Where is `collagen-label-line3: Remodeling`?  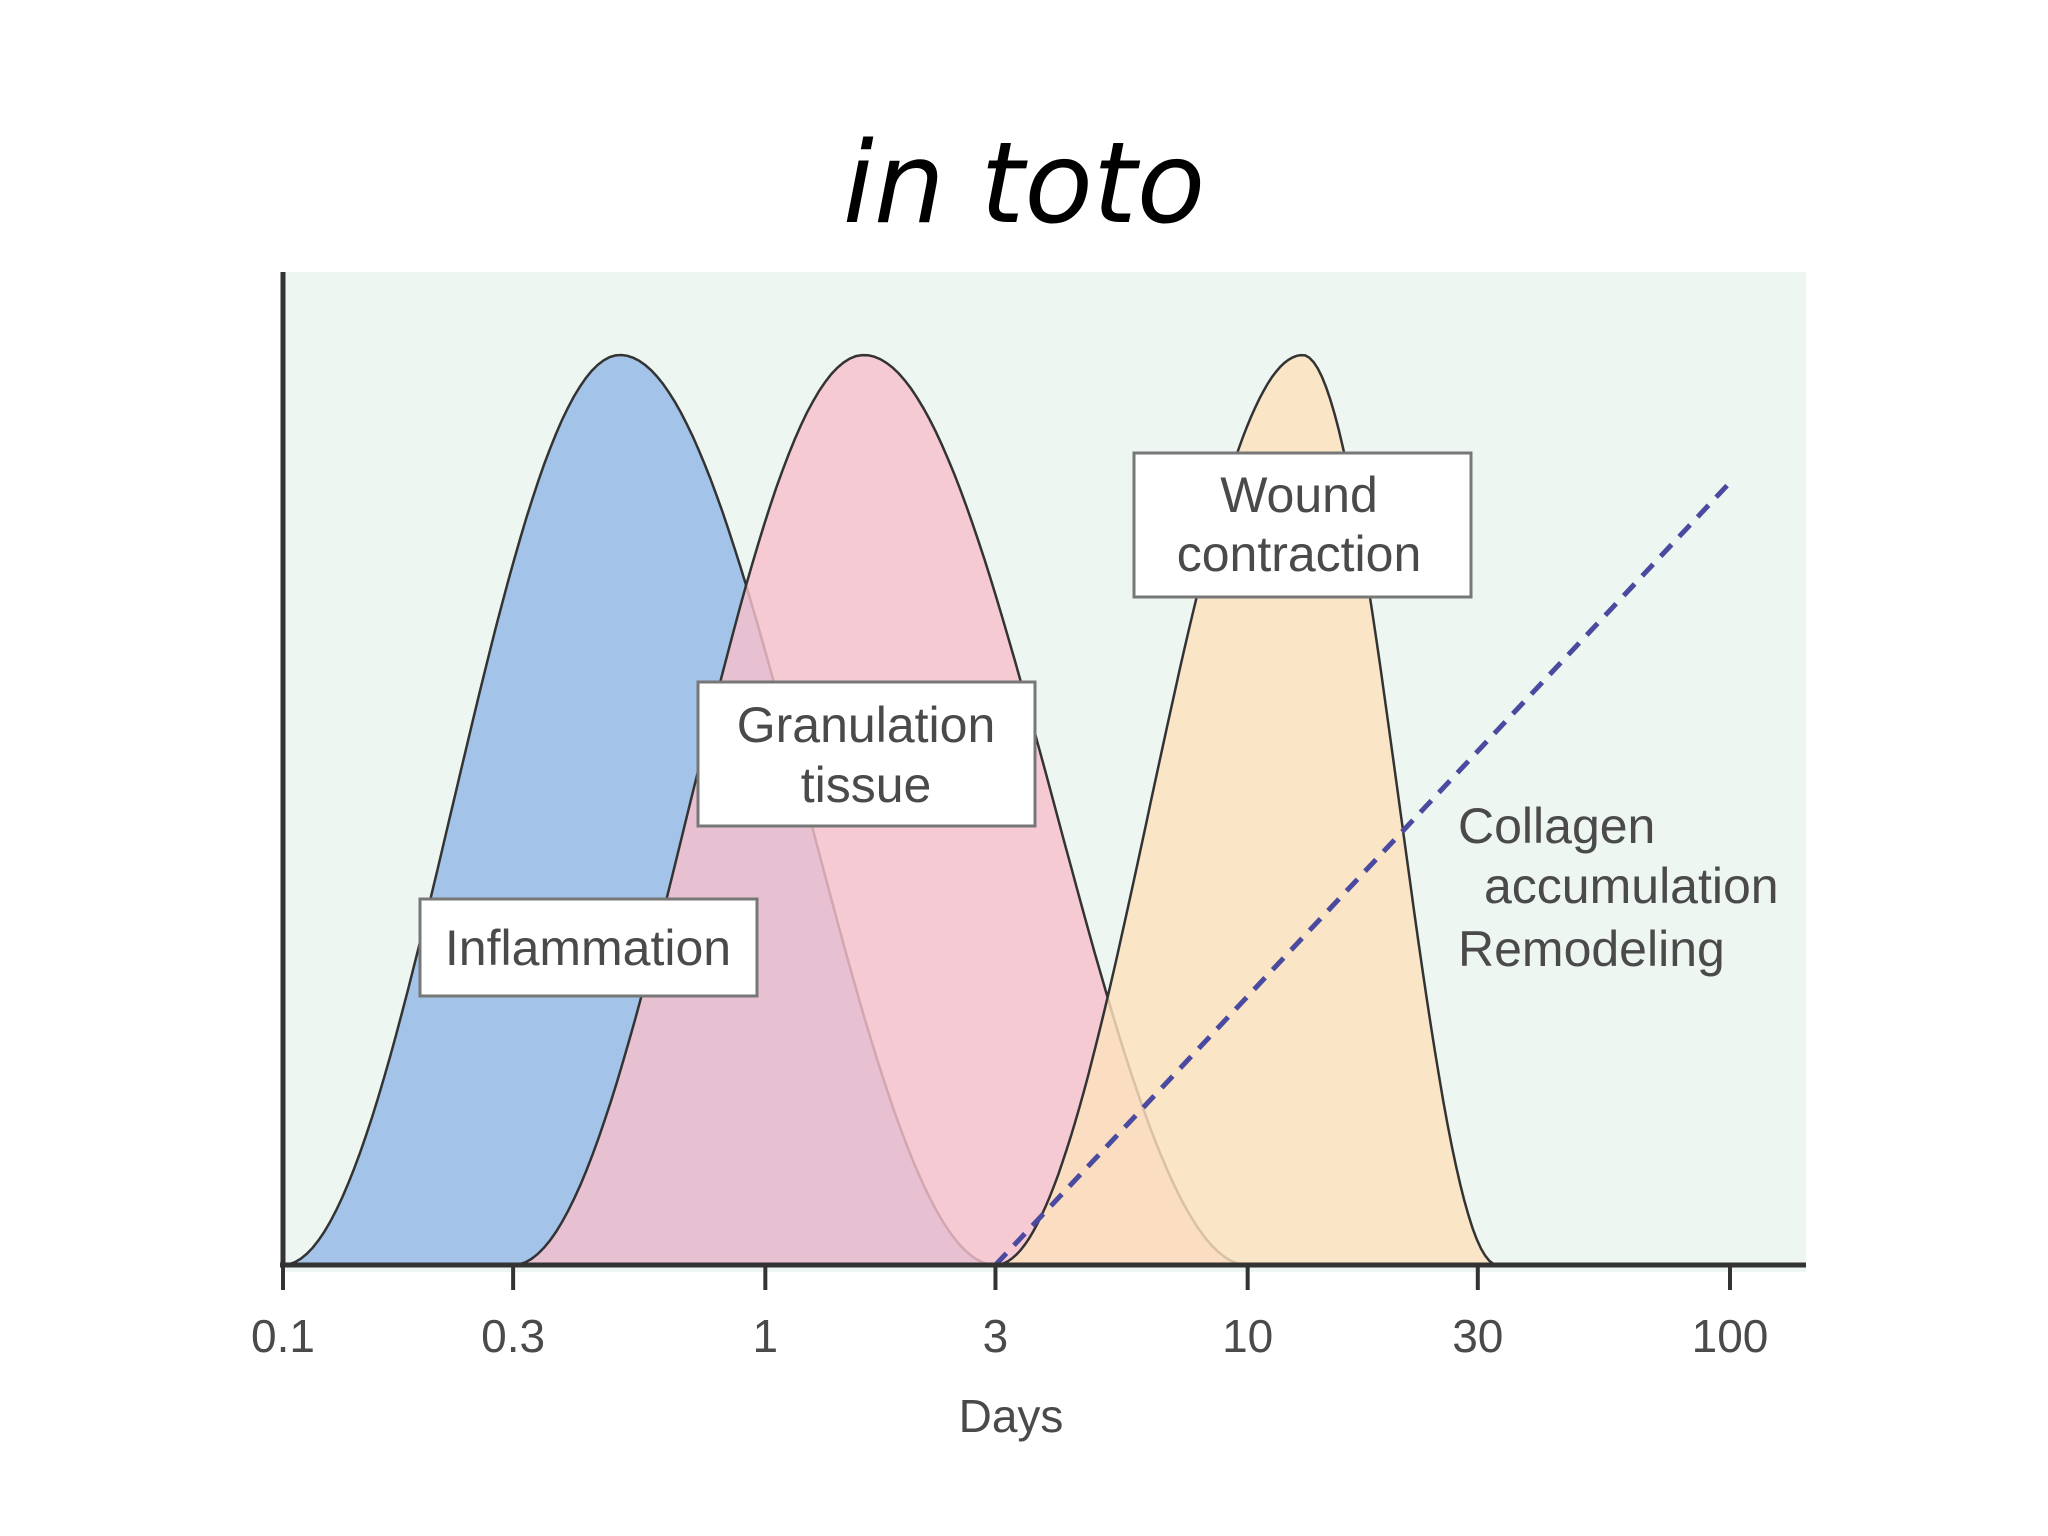 collagen-label-line3: Remodeling is located at coordinates (1591, 949).